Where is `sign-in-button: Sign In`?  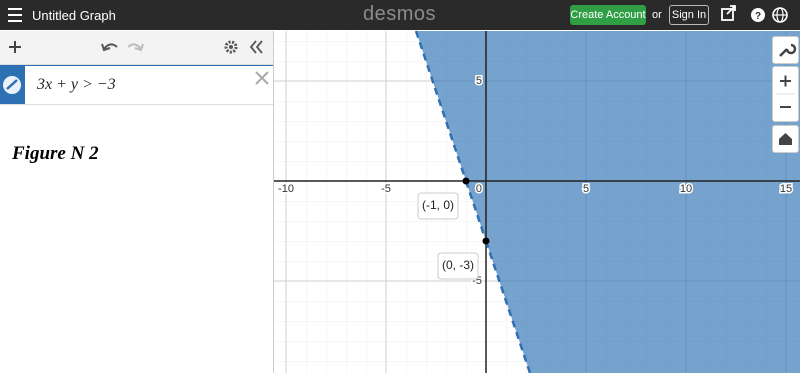 sign-in-button: Sign In is located at coordinates (689, 15).